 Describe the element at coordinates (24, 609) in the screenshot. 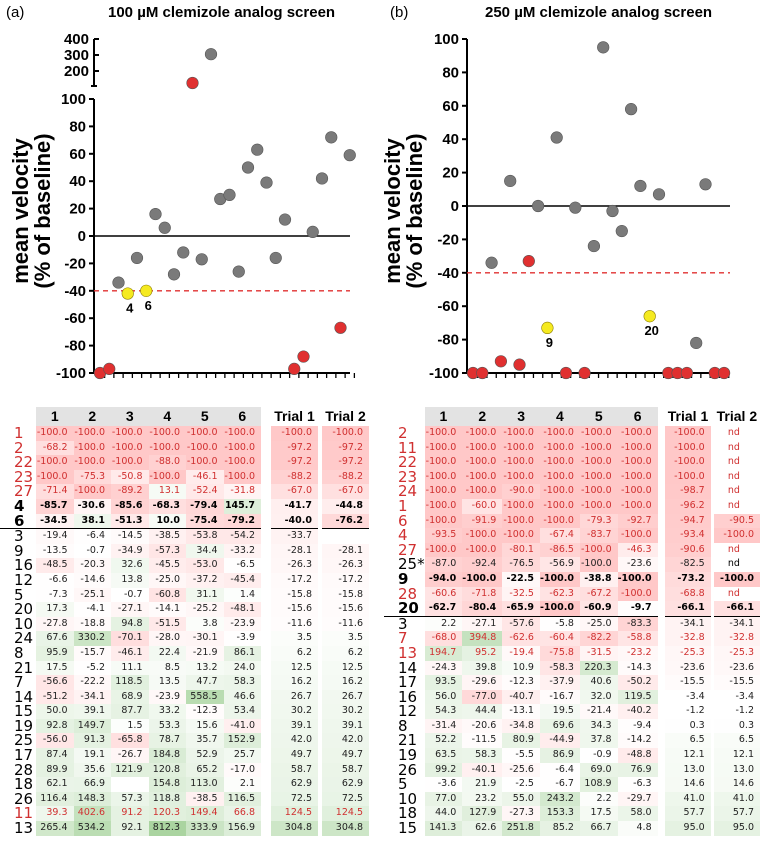

I see `row-label: 20` at that location.